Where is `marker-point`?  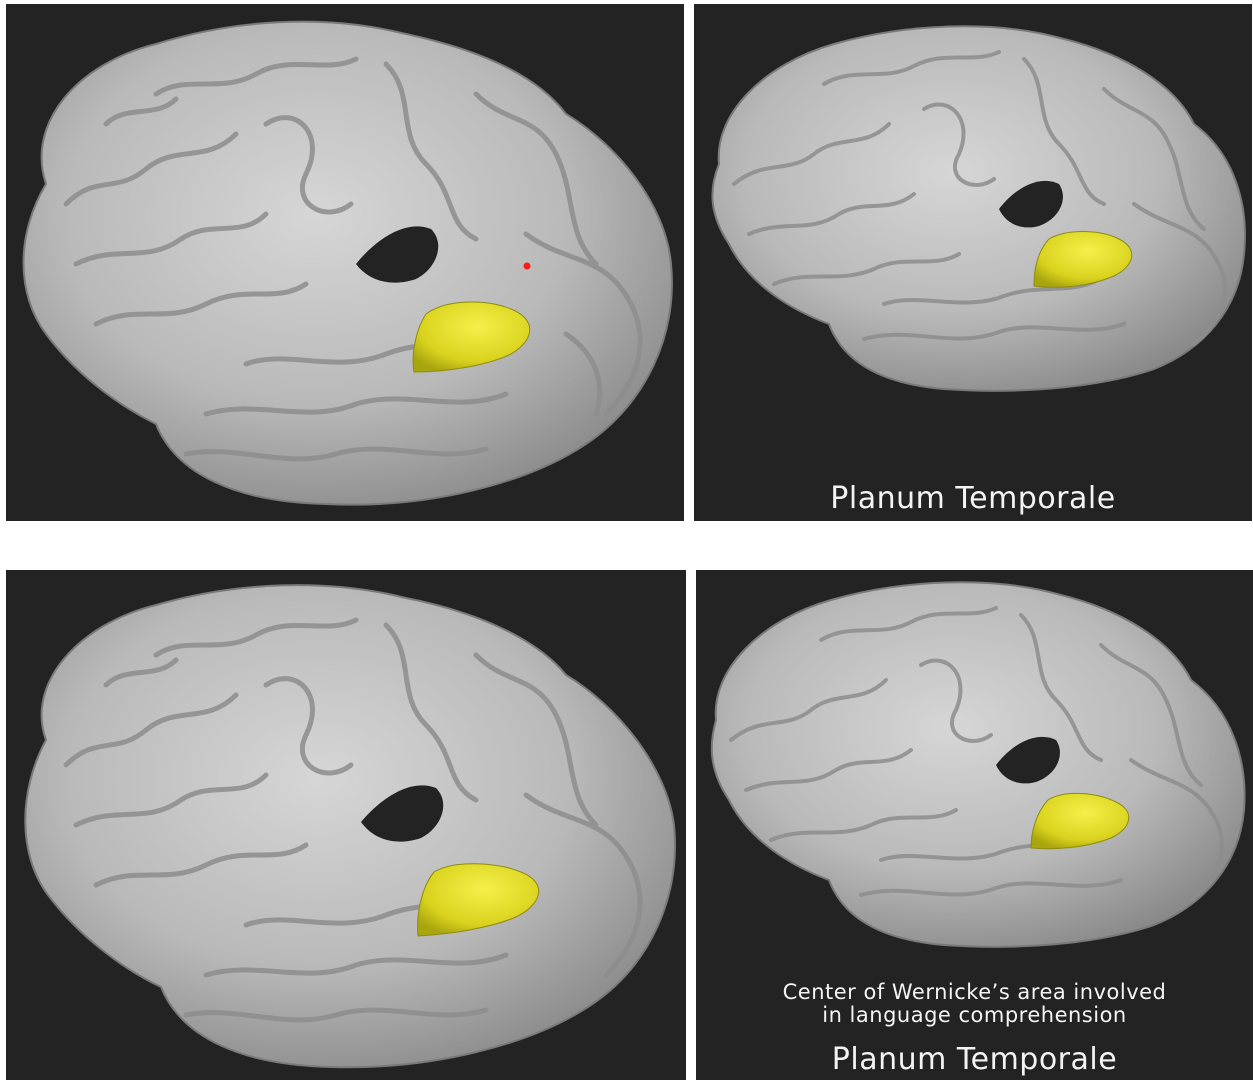 marker-point is located at coordinates (527, 266).